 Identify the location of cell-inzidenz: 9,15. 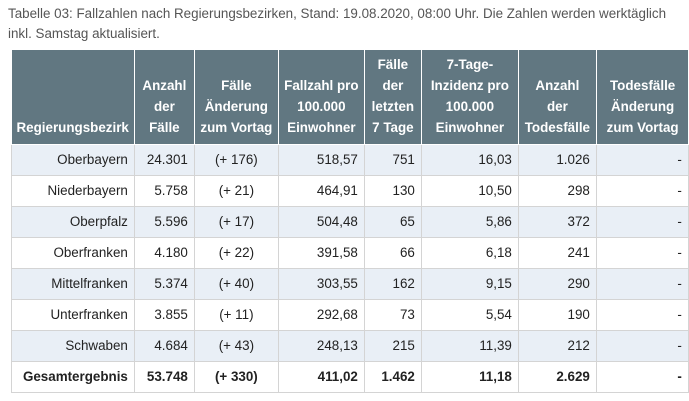
(469, 284).